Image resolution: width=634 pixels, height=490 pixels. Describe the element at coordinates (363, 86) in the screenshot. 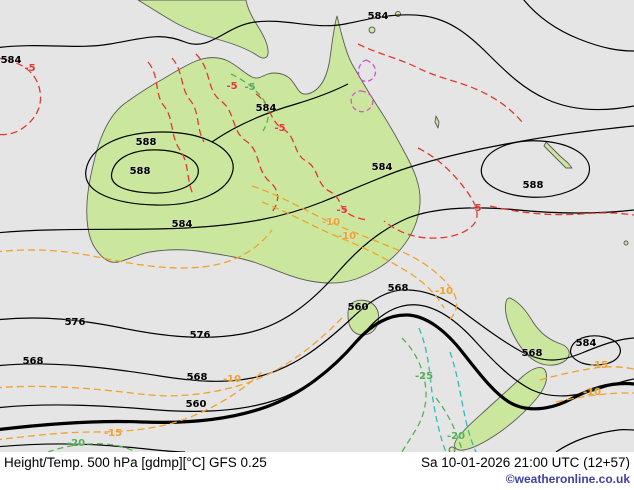

I see `magenta-contours` at that location.